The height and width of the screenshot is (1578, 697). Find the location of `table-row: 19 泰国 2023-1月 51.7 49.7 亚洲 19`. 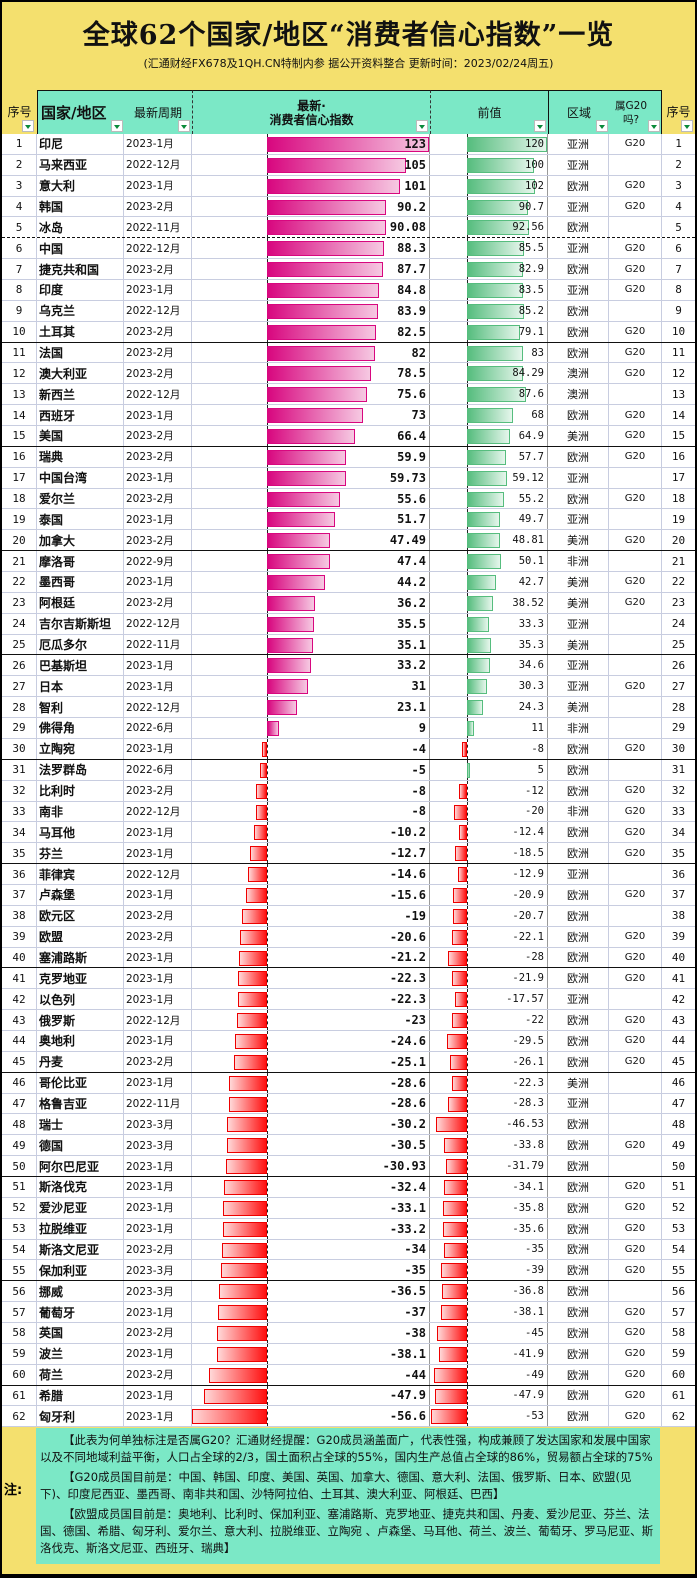

table-row: 19 泰国 2023-1月 51.7 49.7 亚洲 19 is located at coordinates (348, 520).